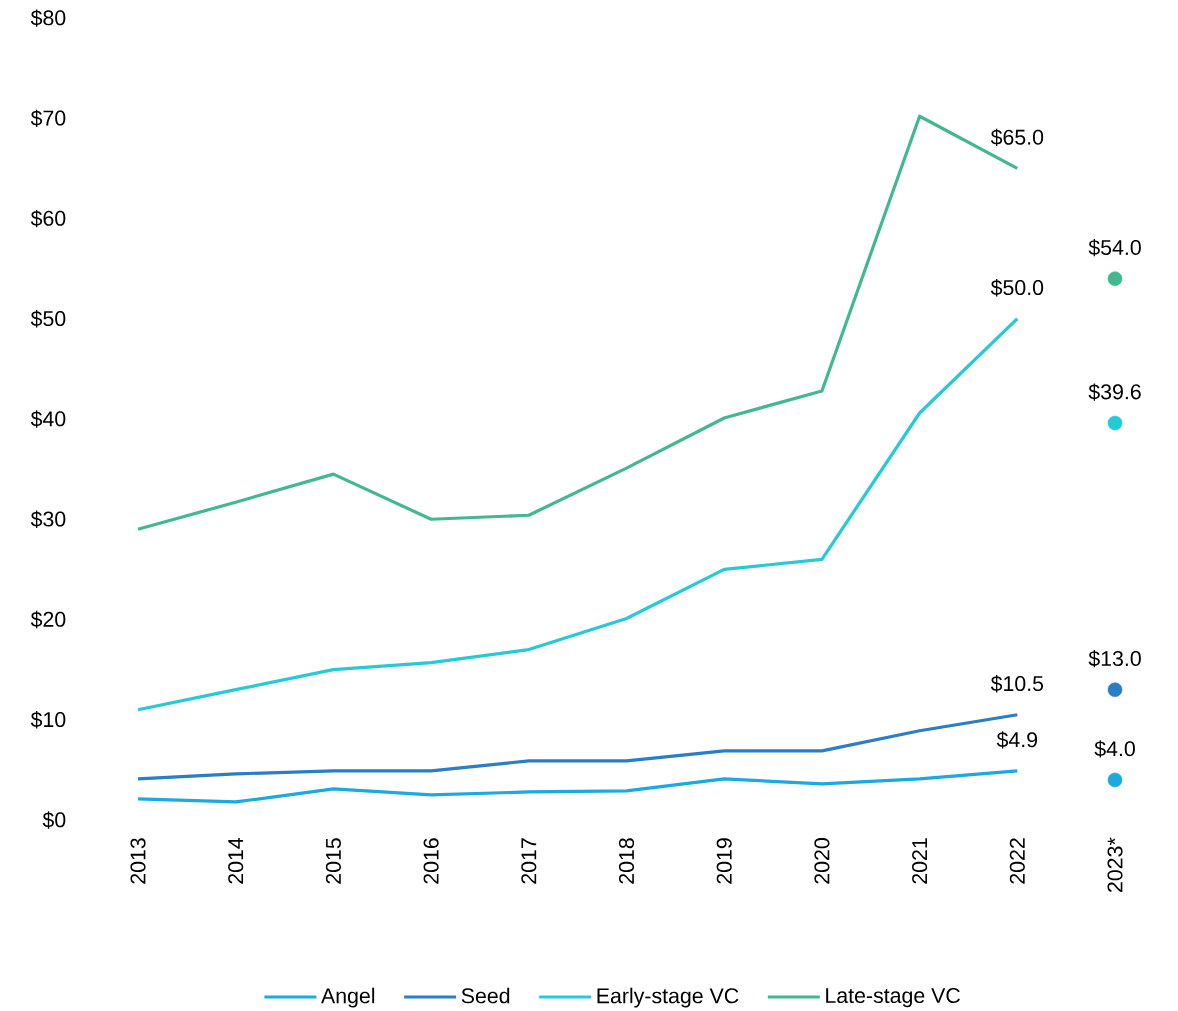  I want to click on data-label: $65.0, so click(1017, 137).